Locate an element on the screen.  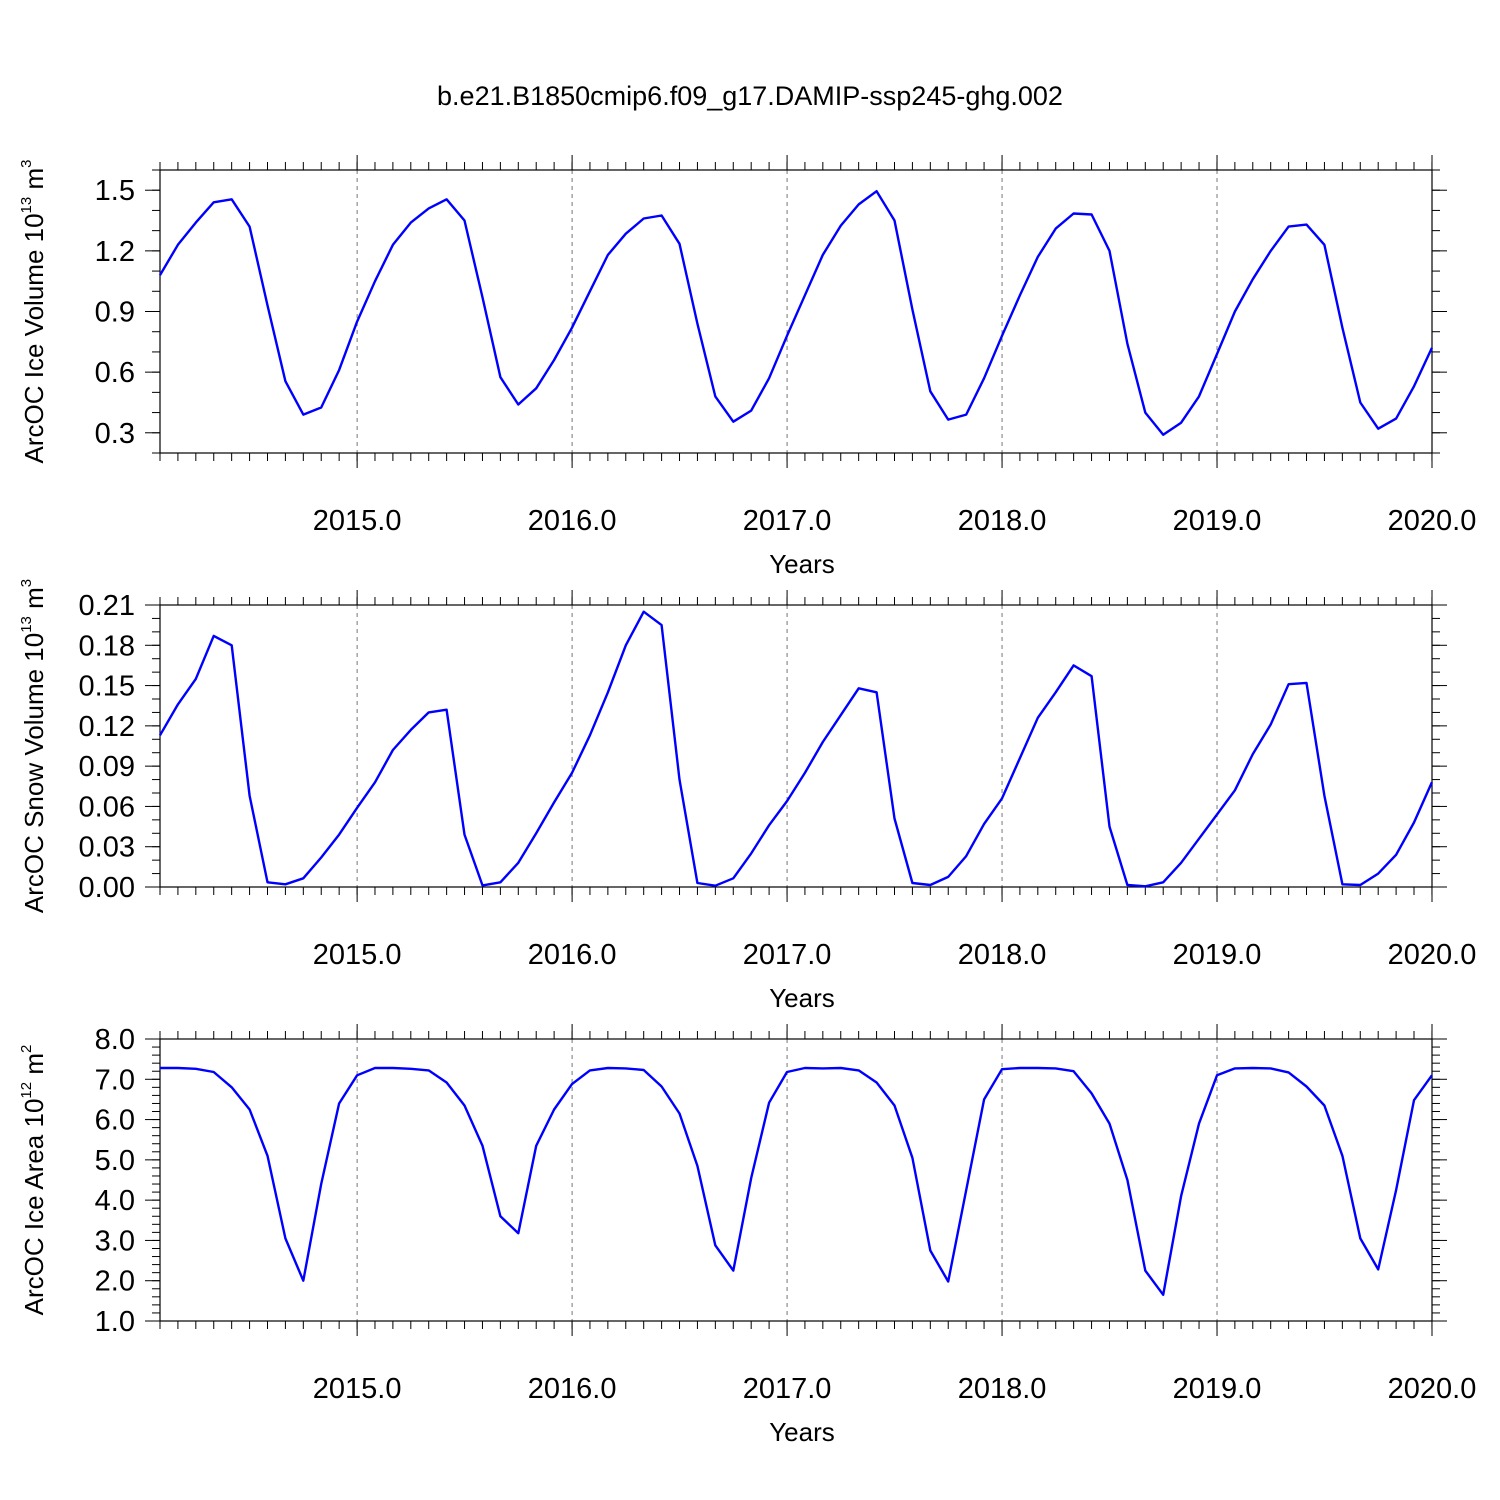
y-tick-label: 0.06 is located at coordinates (107, 807).